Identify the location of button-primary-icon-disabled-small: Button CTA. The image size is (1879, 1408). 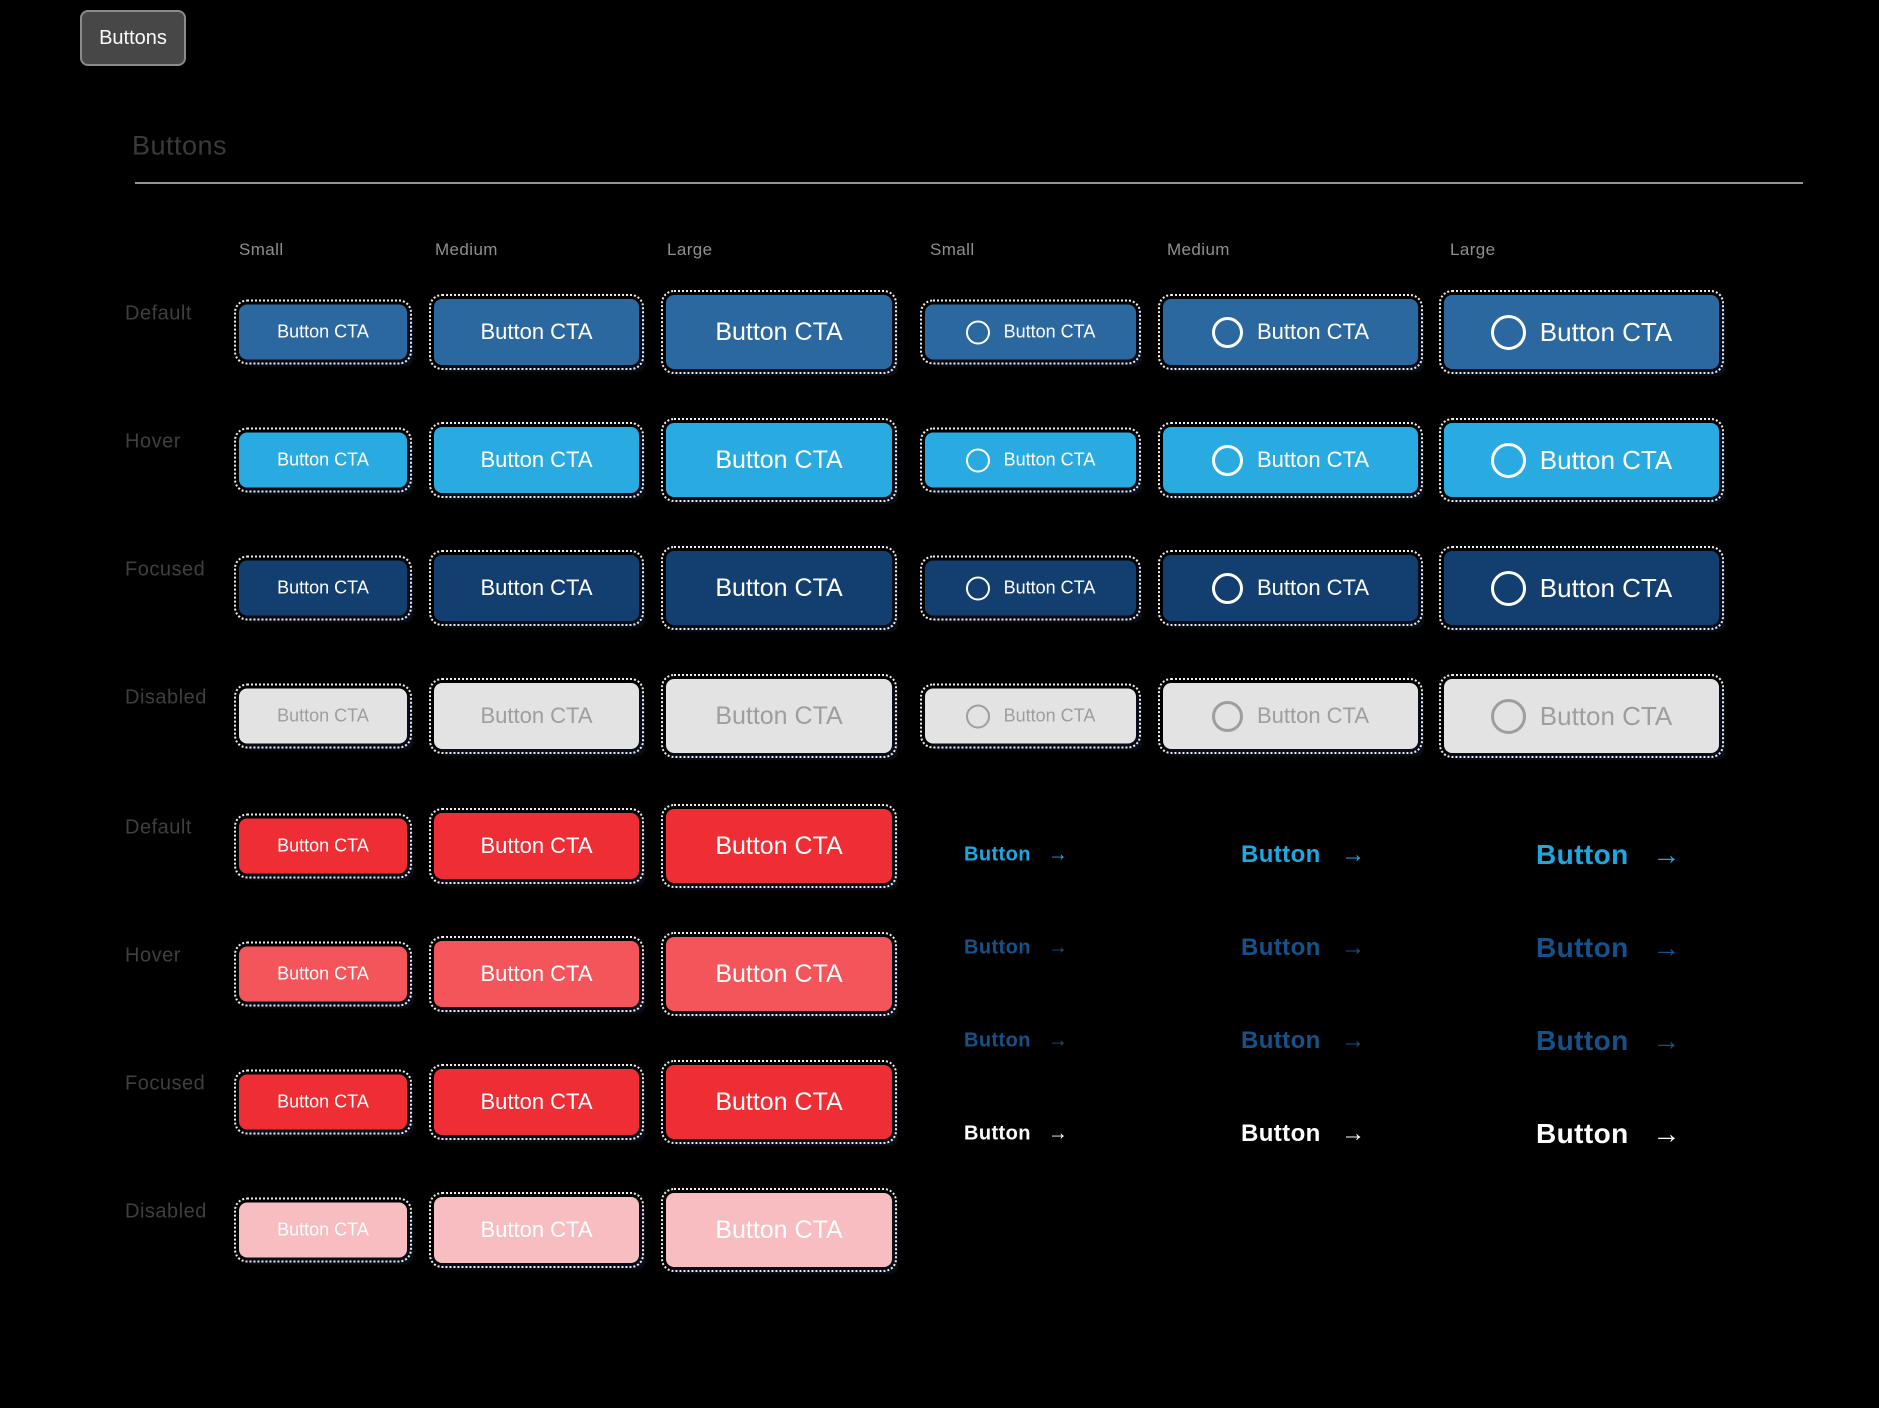
(1030, 716).